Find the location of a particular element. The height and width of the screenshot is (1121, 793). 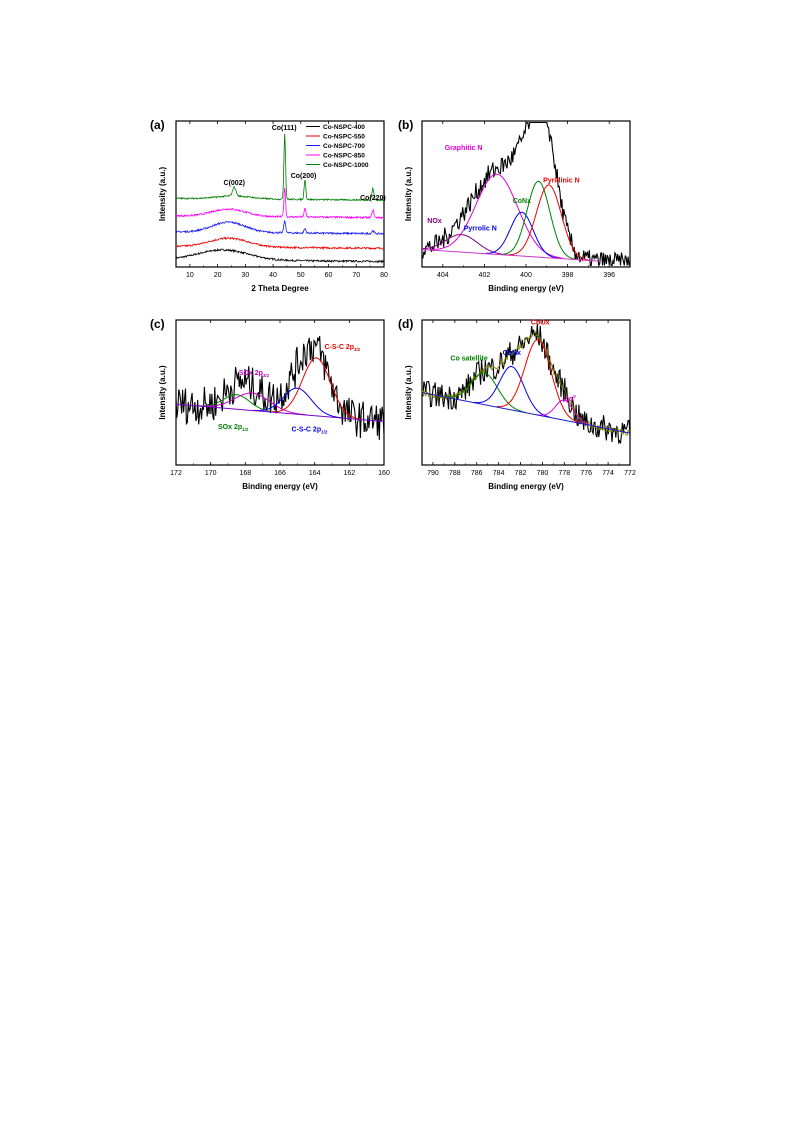

x-tick-label: 780 is located at coordinates (543, 473).